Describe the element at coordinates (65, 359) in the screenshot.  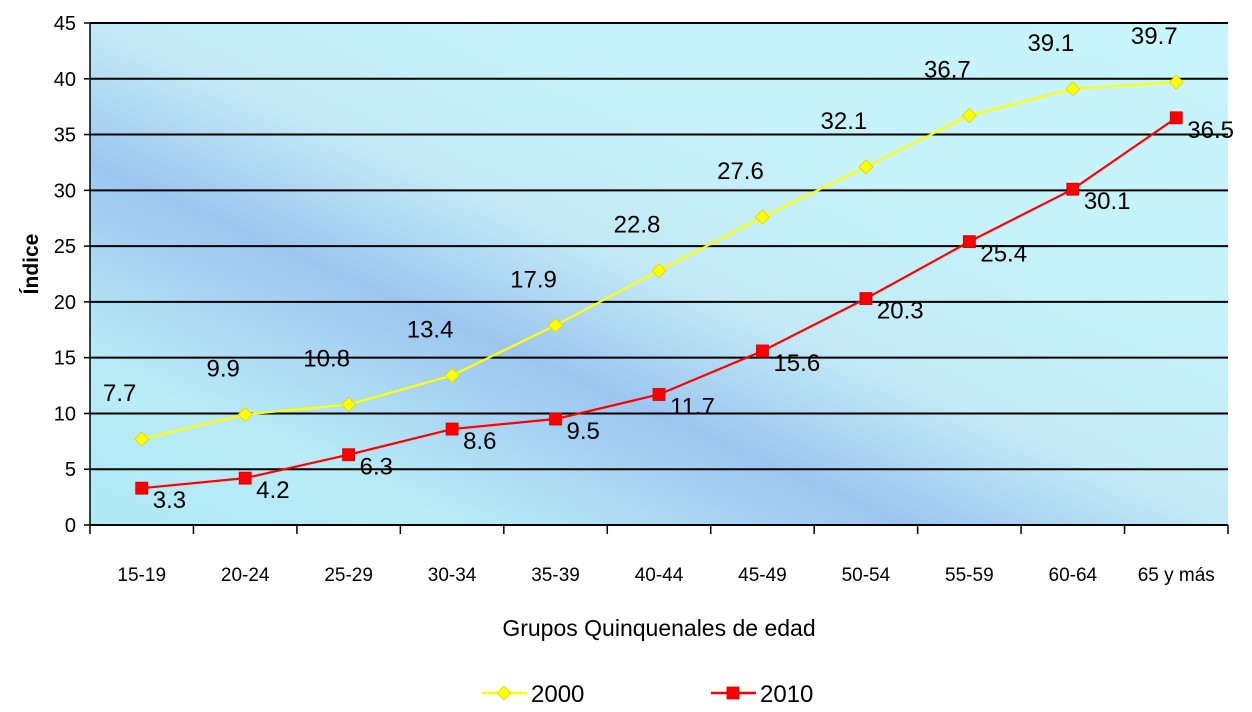
I see `y-tick-label: 15` at that location.